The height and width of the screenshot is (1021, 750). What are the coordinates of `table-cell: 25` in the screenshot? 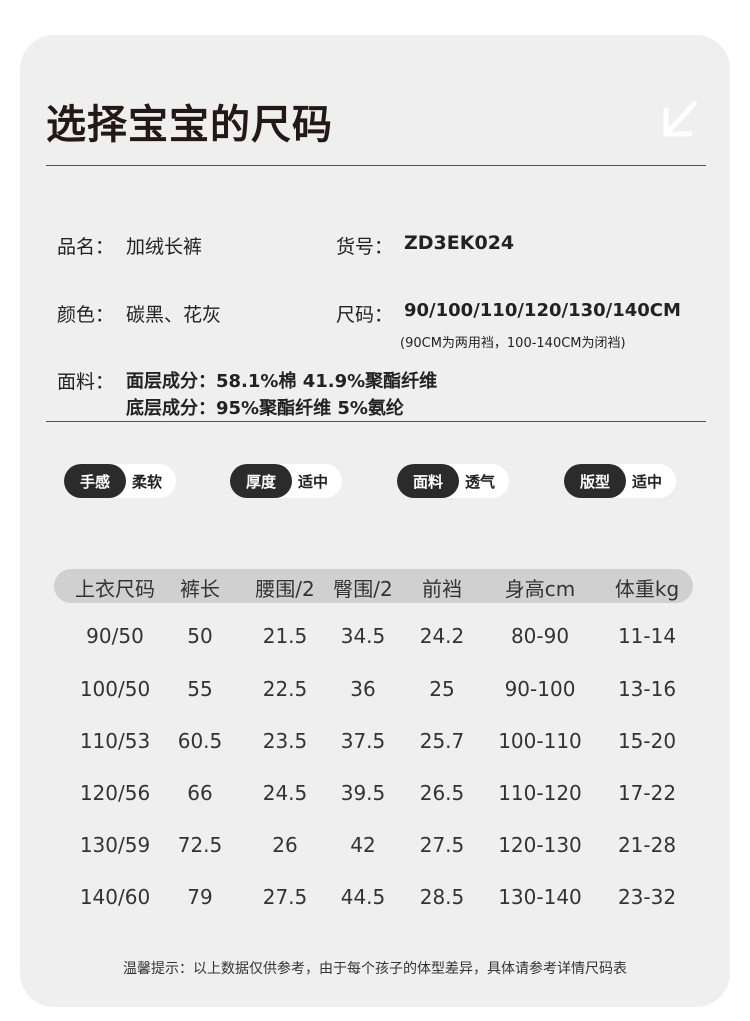 It's located at (442, 689).